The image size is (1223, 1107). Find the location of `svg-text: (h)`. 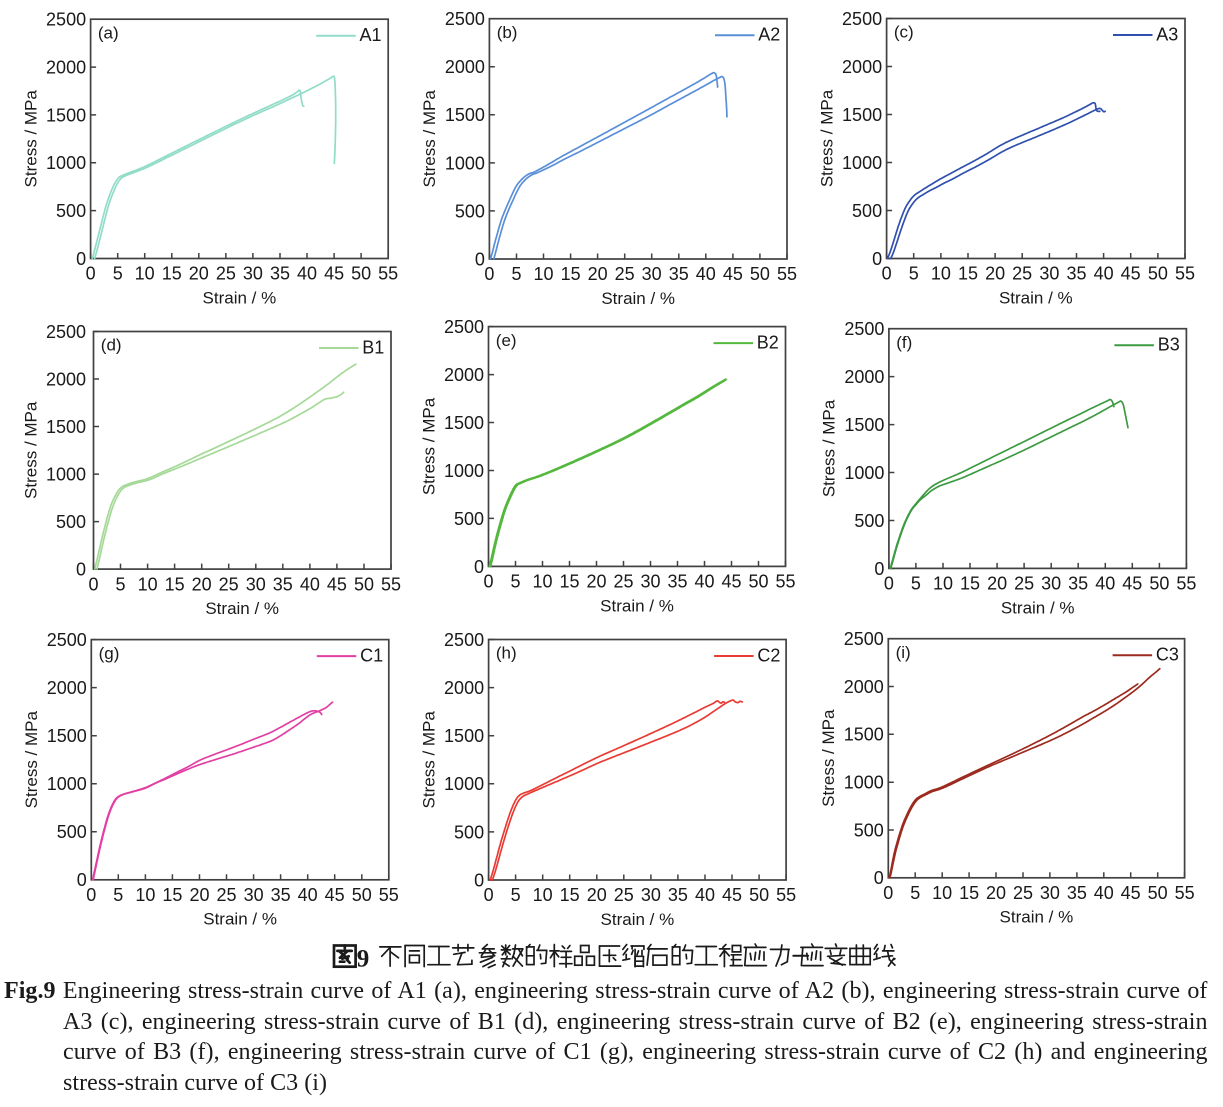

svg-text: (h) is located at coordinates (506, 653).